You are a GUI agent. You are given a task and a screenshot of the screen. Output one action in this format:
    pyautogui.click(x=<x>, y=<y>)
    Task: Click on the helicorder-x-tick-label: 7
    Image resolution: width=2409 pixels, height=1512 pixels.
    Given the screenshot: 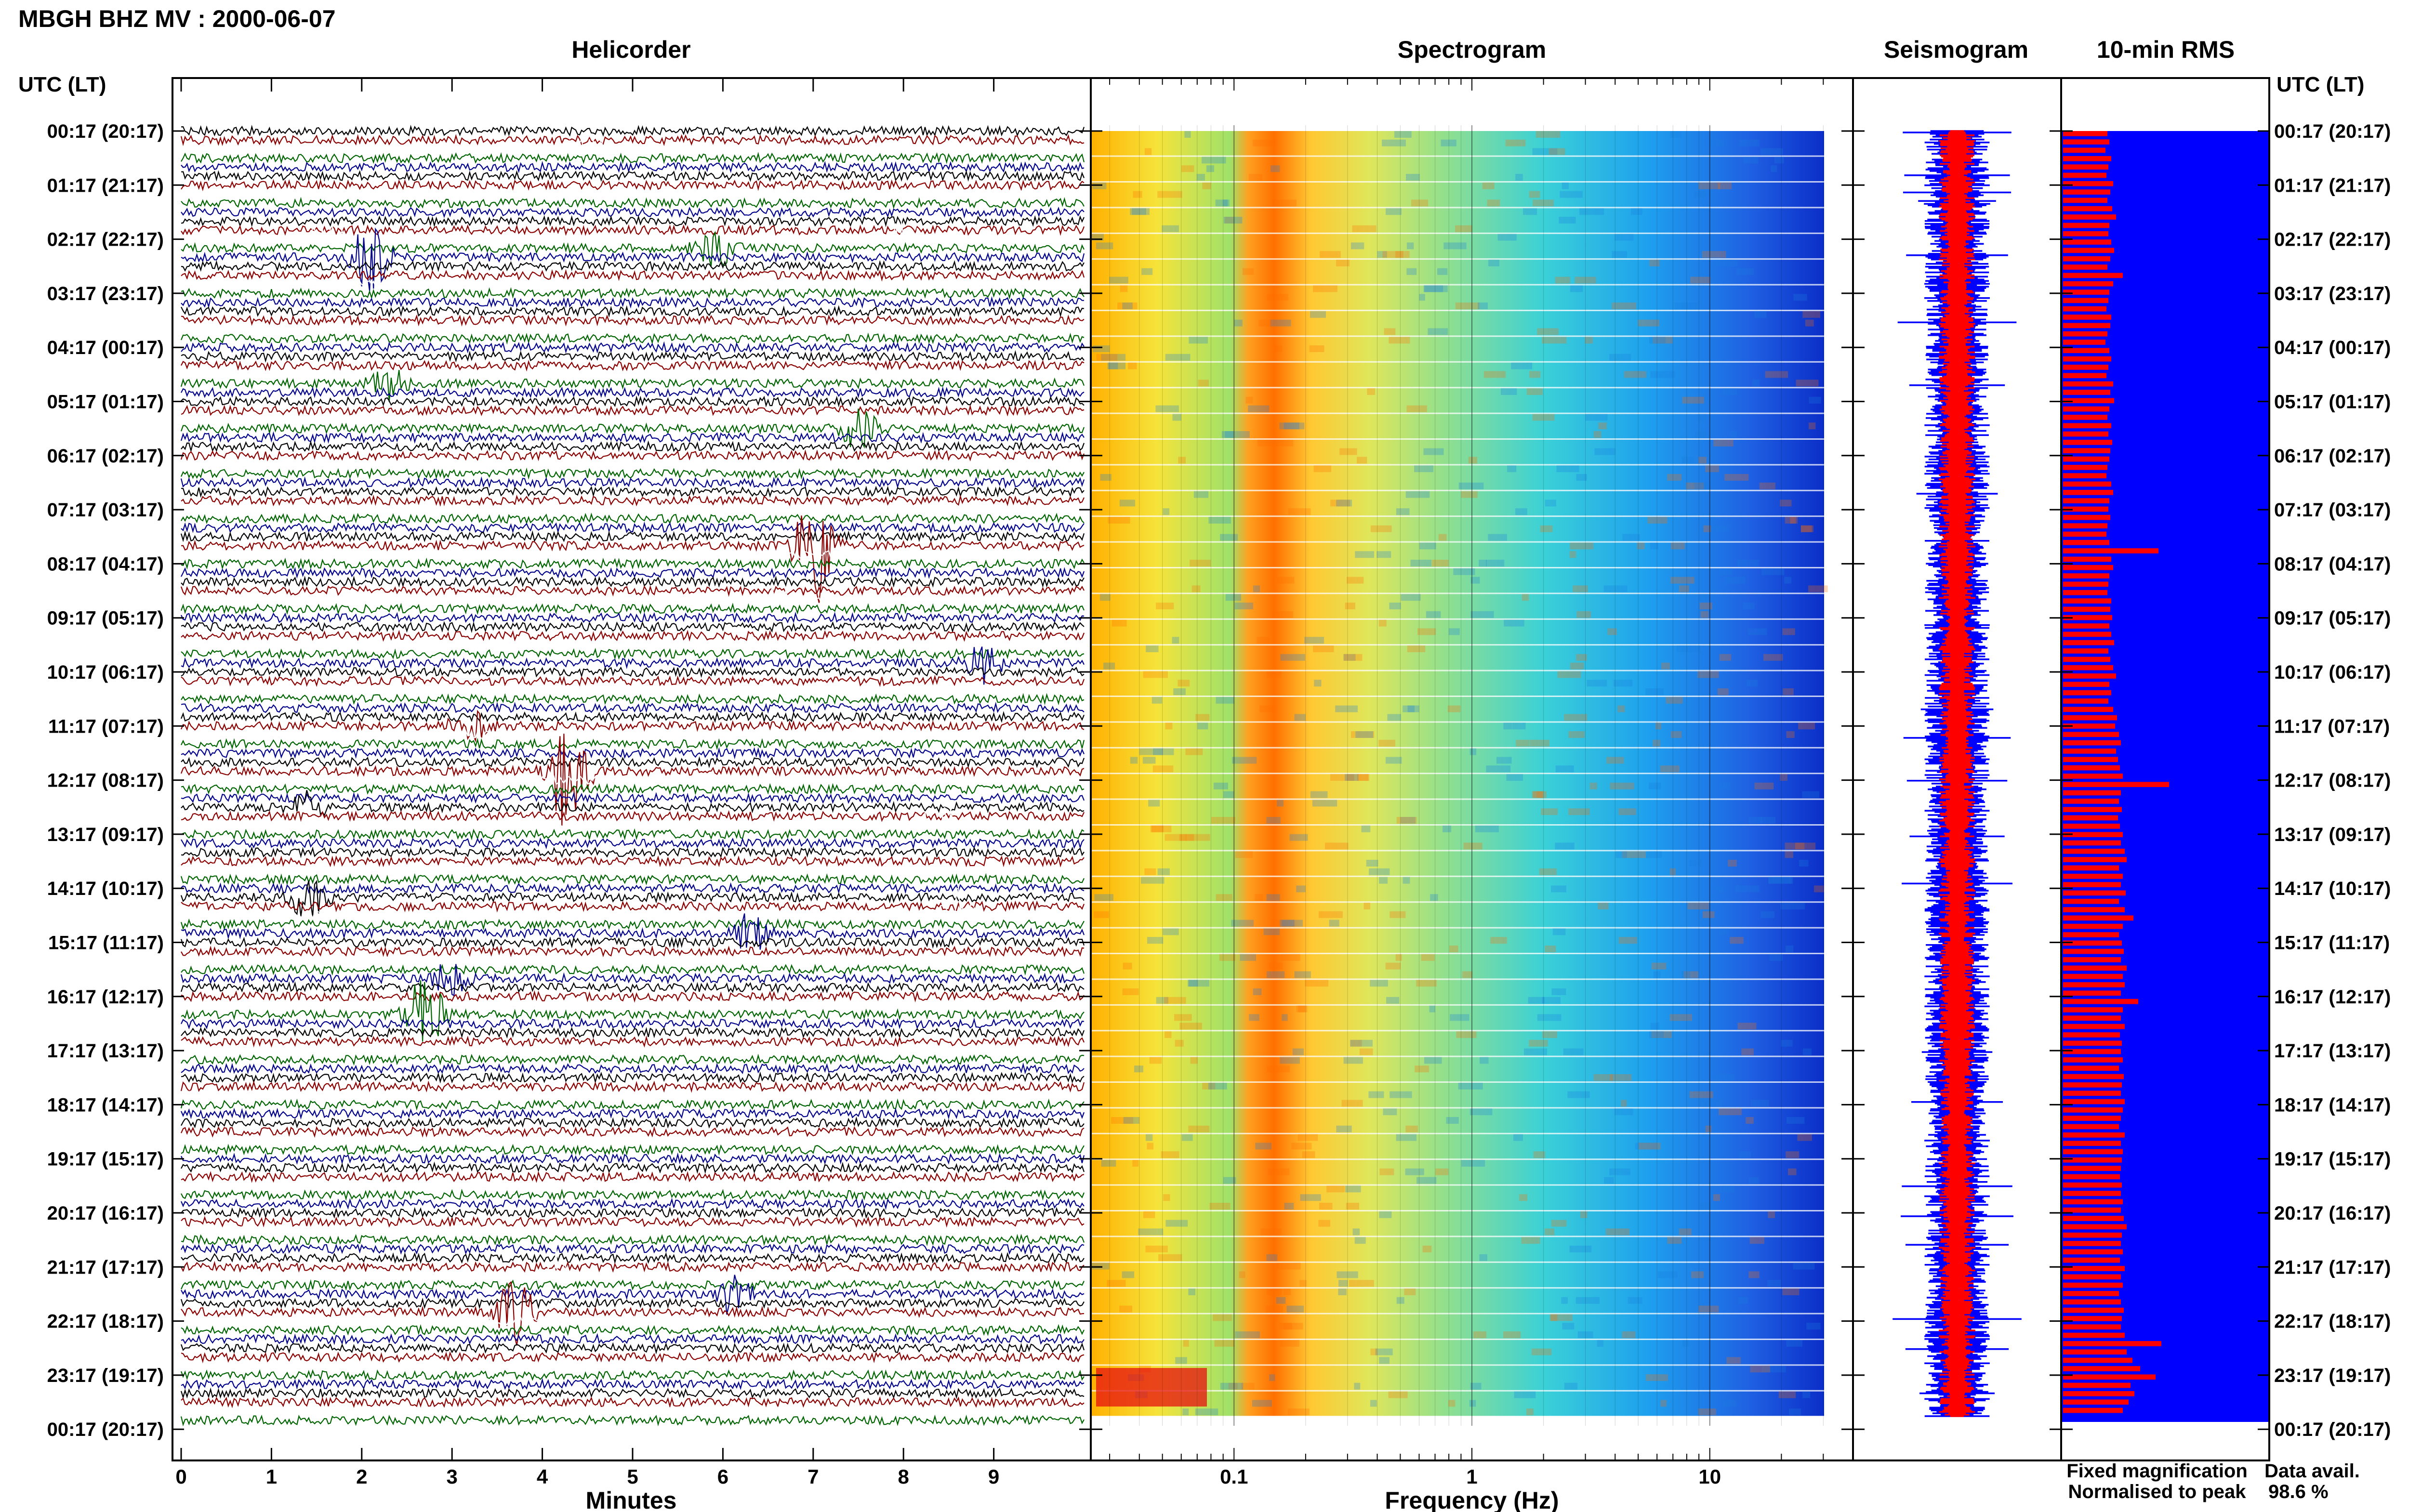 What is the action you would take?
    pyautogui.click(x=813, y=1476)
    